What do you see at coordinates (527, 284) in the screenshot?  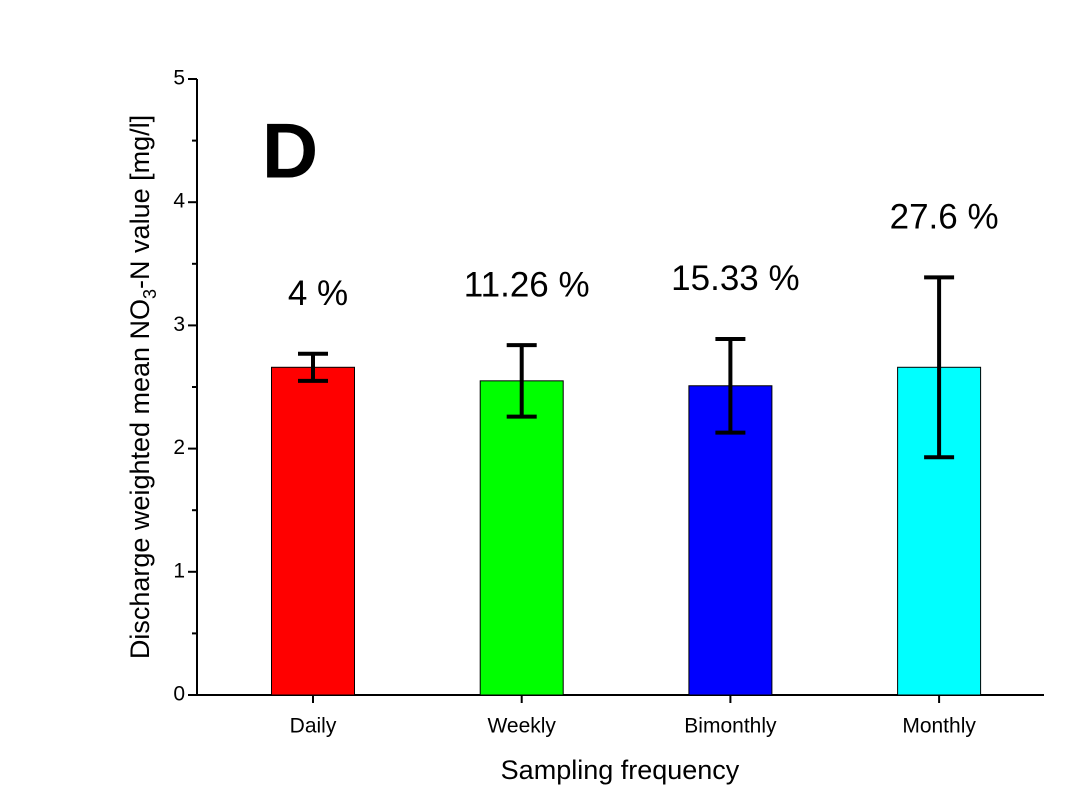 I see `annotation: 11.26 %` at bounding box center [527, 284].